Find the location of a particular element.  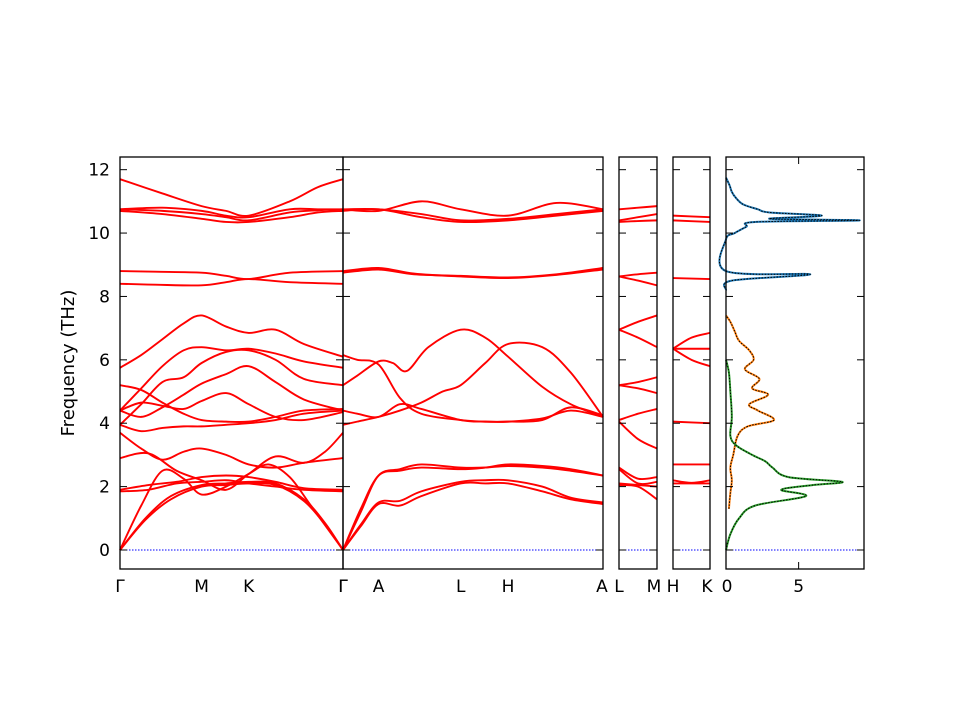

dos-frame is located at coordinates (795, 363).